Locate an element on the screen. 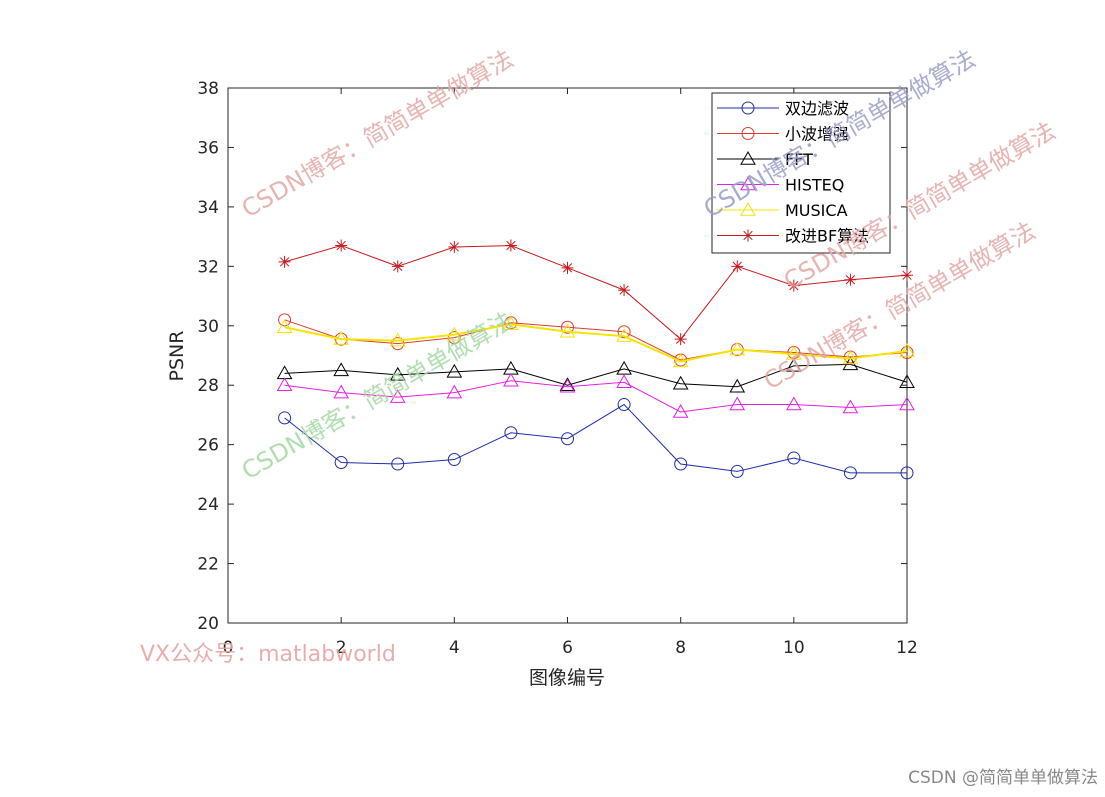 The height and width of the screenshot is (797, 1105). series-4-line is located at coordinates (596, 343).